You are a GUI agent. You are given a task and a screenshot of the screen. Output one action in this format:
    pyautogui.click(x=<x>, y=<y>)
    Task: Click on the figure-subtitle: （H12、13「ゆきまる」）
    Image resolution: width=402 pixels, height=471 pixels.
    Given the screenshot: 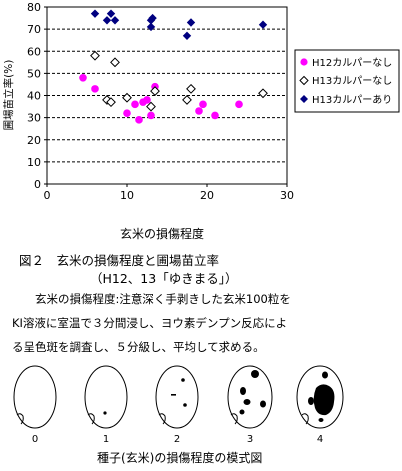 What is the action you would take?
    pyautogui.click(x=164, y=278)
    